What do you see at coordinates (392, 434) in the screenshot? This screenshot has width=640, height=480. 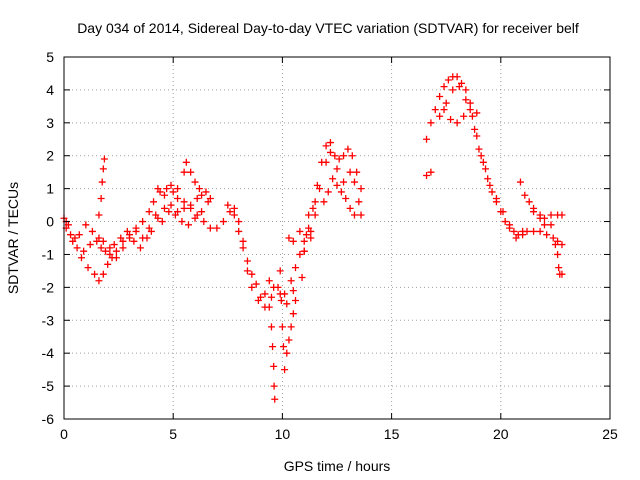 I see `x-tick-label: 15` at bounding box center [392, 434].